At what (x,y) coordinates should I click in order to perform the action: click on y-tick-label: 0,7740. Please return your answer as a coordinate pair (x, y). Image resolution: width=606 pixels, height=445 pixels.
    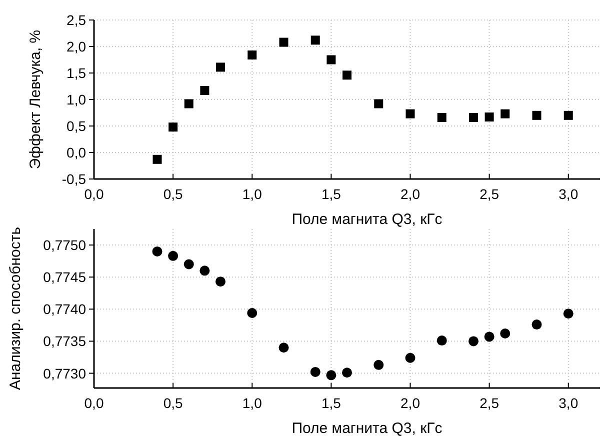
    Looking at the image, I should click on (64, 309).